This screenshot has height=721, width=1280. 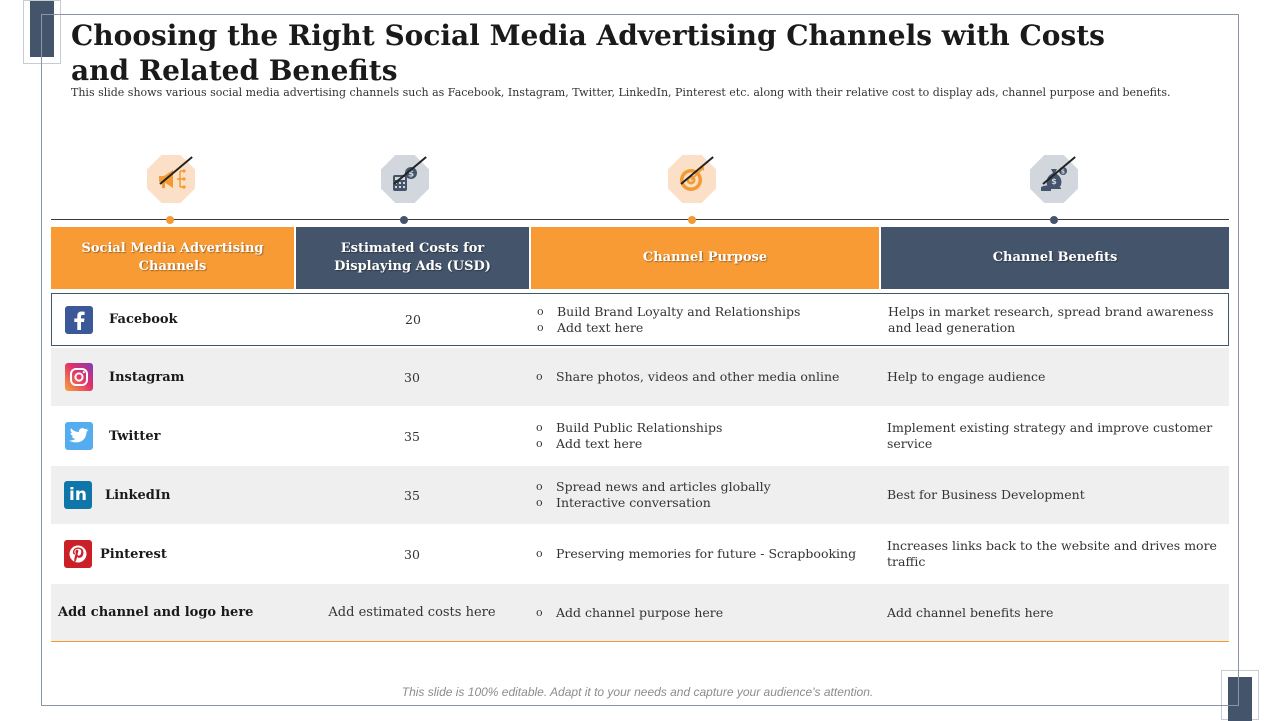 I want to click on channel-cost: Add estimated costs here, so click(x=412, y=612).